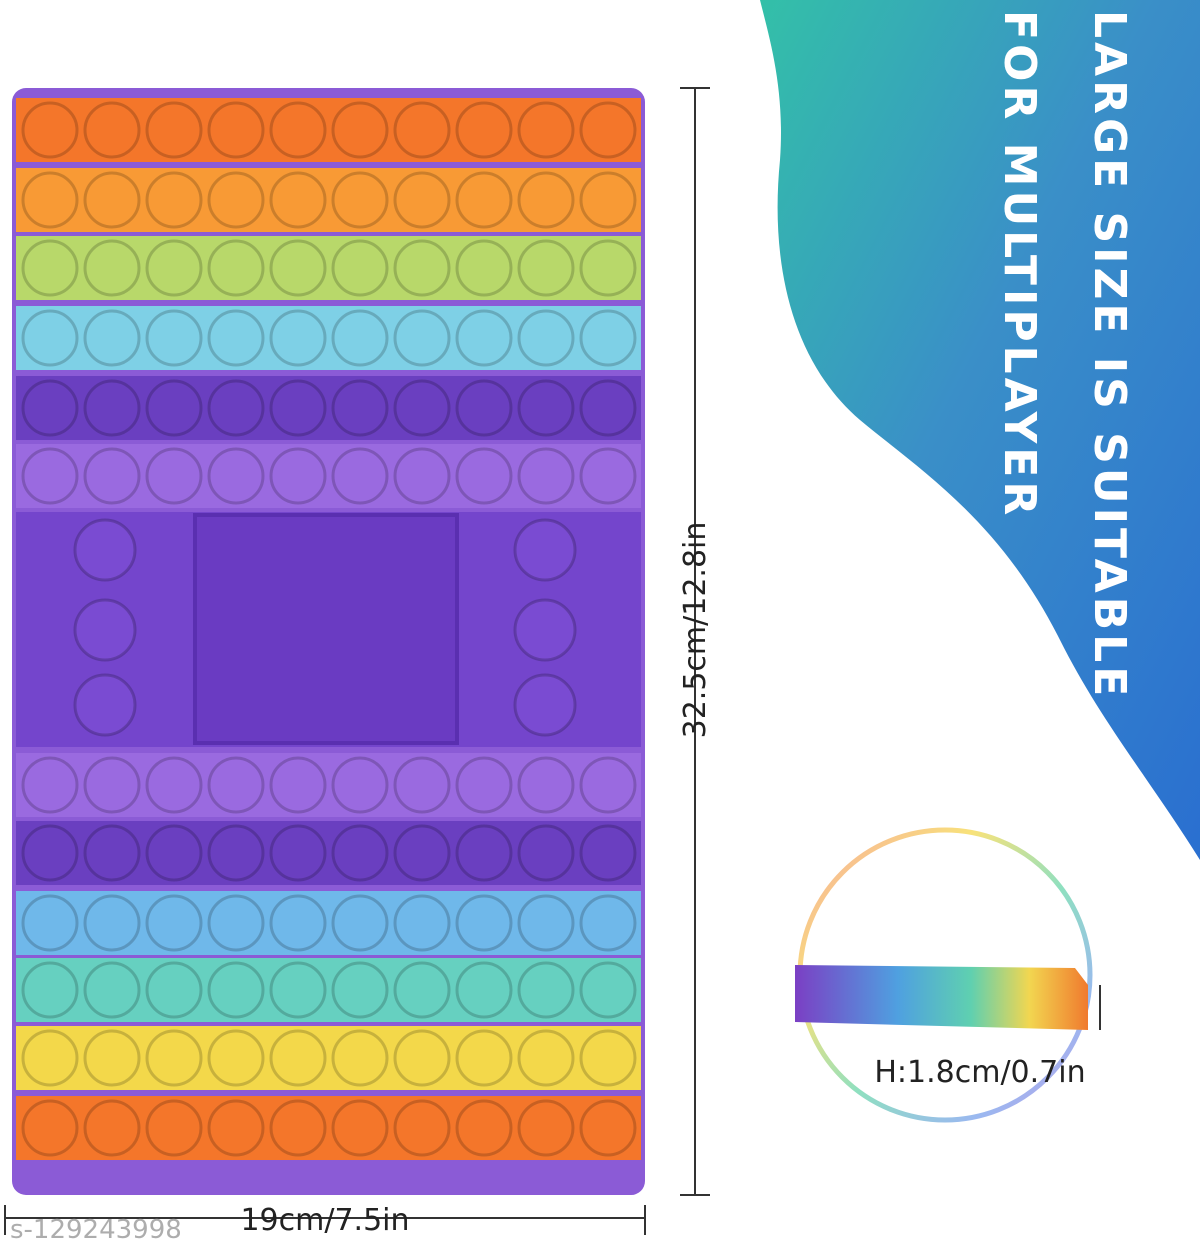  Describe the element at coordinates (1019, 264) in the screenshot. I see `banner-line-2: FOR MULTIPLAYER` at that location.